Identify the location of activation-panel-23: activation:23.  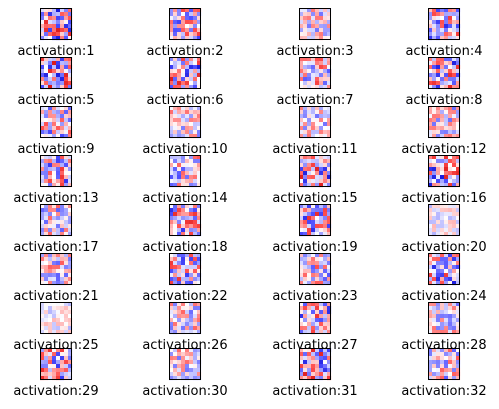
(315, 278).